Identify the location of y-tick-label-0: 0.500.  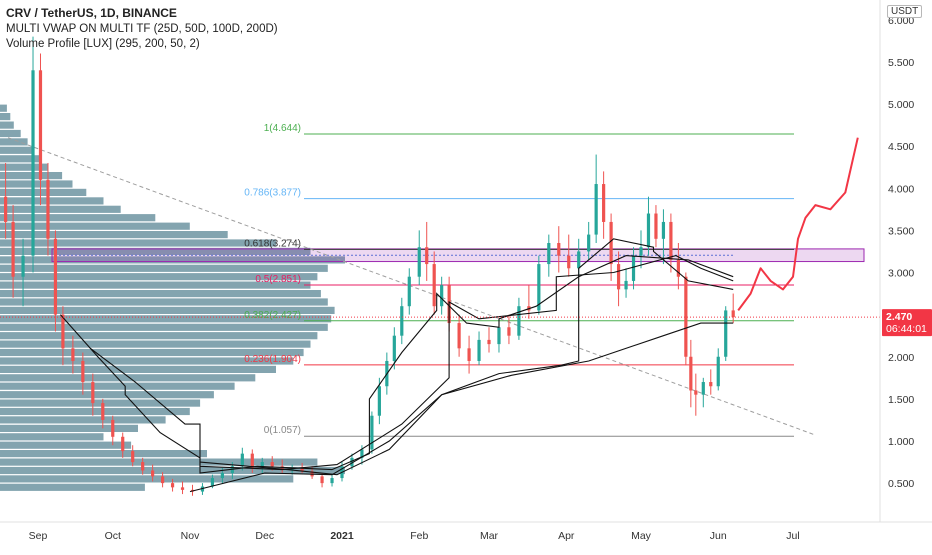
(901, 484).